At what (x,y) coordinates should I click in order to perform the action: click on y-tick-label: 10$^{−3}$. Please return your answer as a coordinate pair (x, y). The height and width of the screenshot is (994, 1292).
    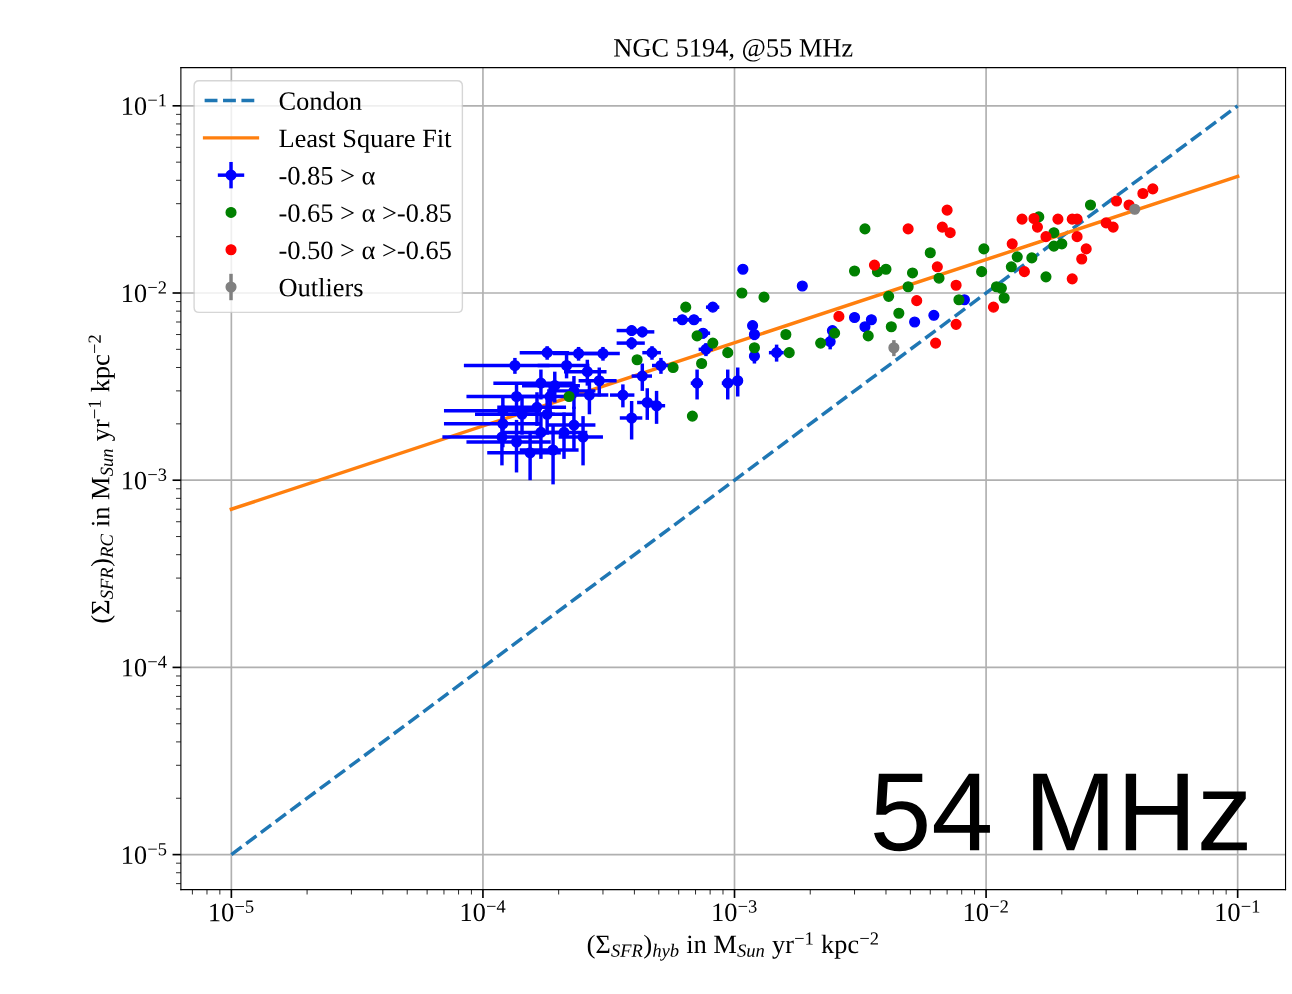
    Looking at the image, I should click on (145, 479).